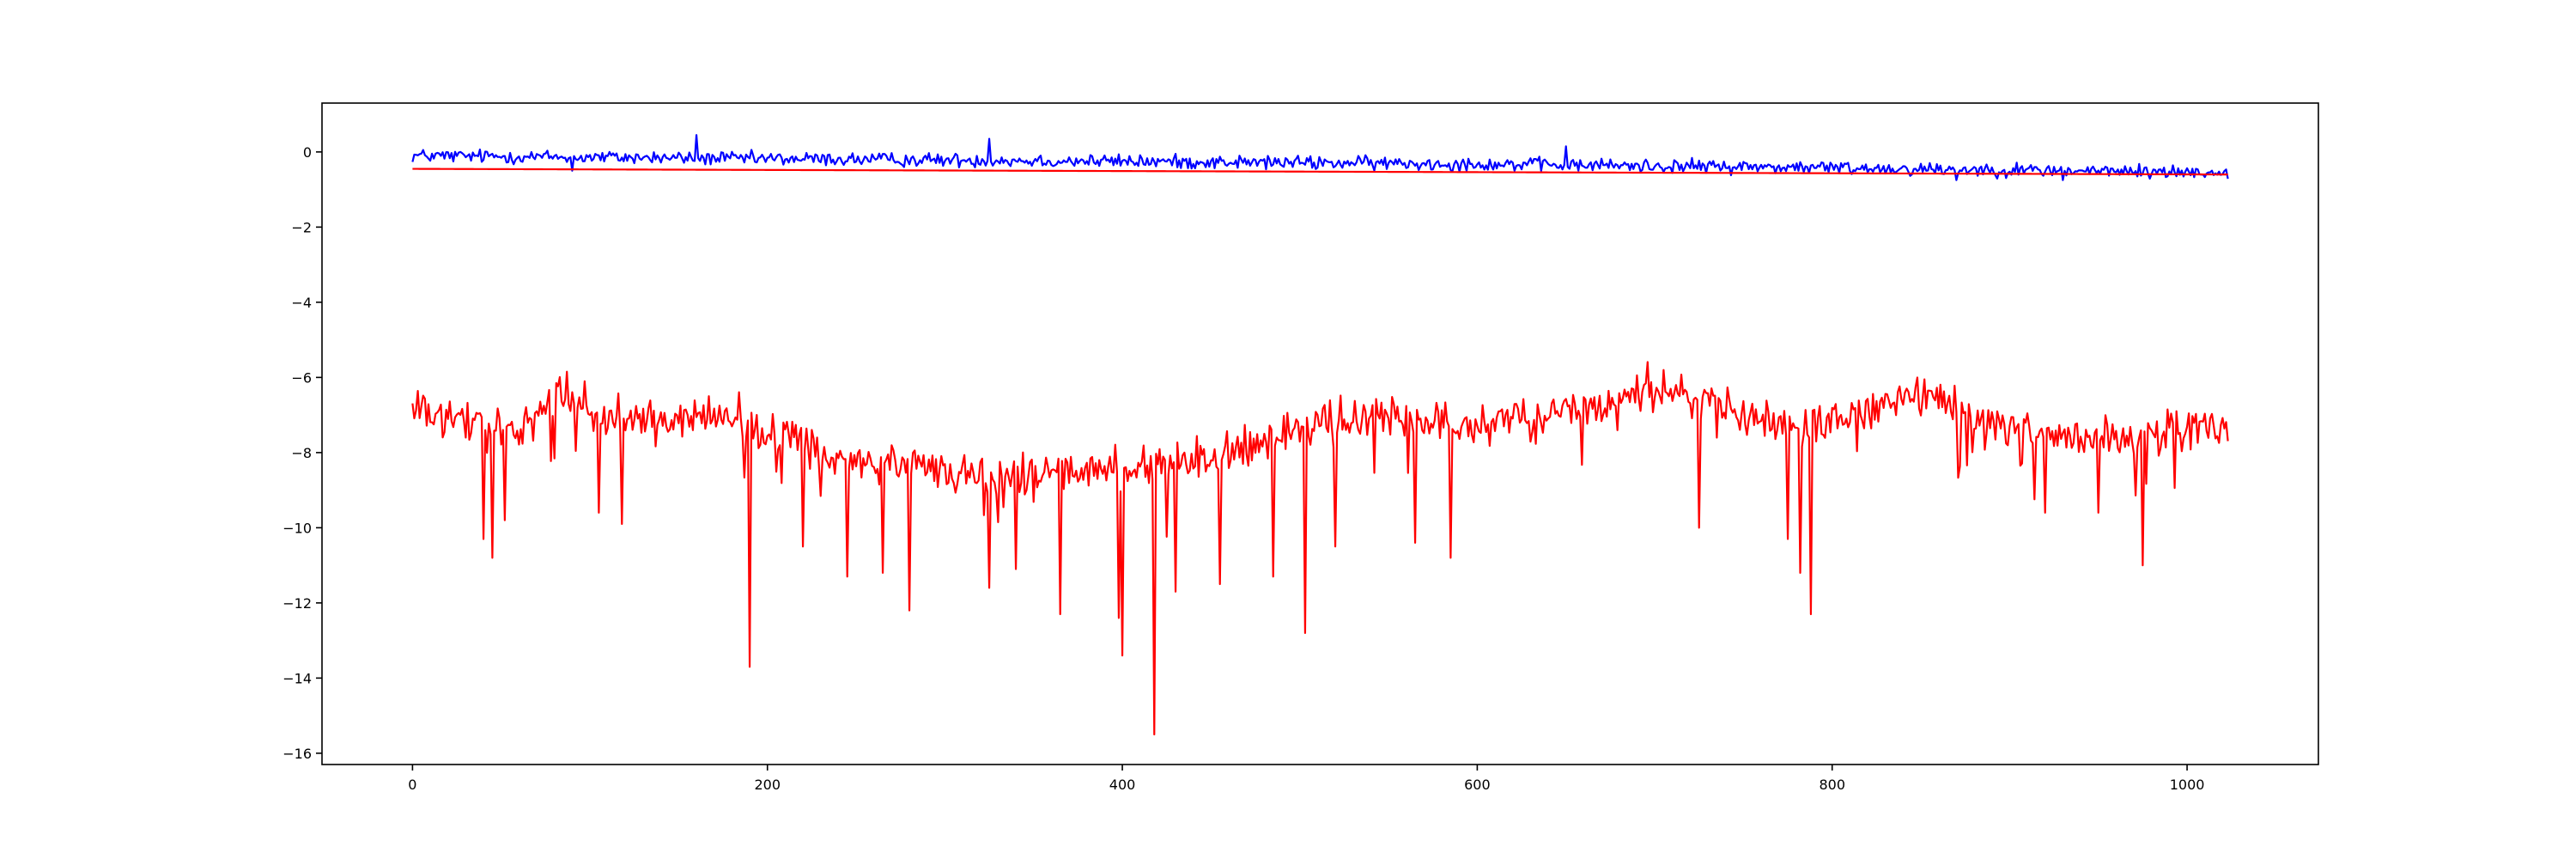 The image size is (2576, 859). What do you see at coordinates (412, 785) in the screenshot?
I see `x-tick-label: 0` at bounding box center [412, 785].